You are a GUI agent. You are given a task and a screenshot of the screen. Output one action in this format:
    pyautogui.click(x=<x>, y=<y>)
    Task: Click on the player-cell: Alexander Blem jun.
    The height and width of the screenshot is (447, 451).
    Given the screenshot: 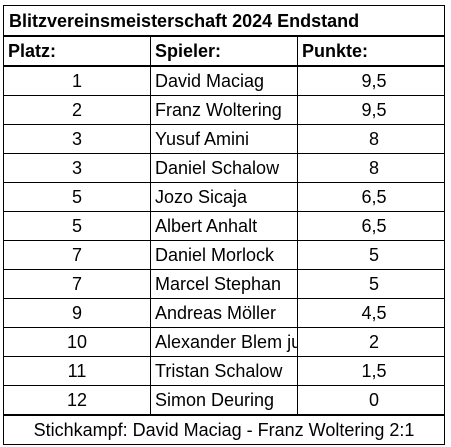 What is the action you would take?
    pyautogui.click(x=224, y=342)
    